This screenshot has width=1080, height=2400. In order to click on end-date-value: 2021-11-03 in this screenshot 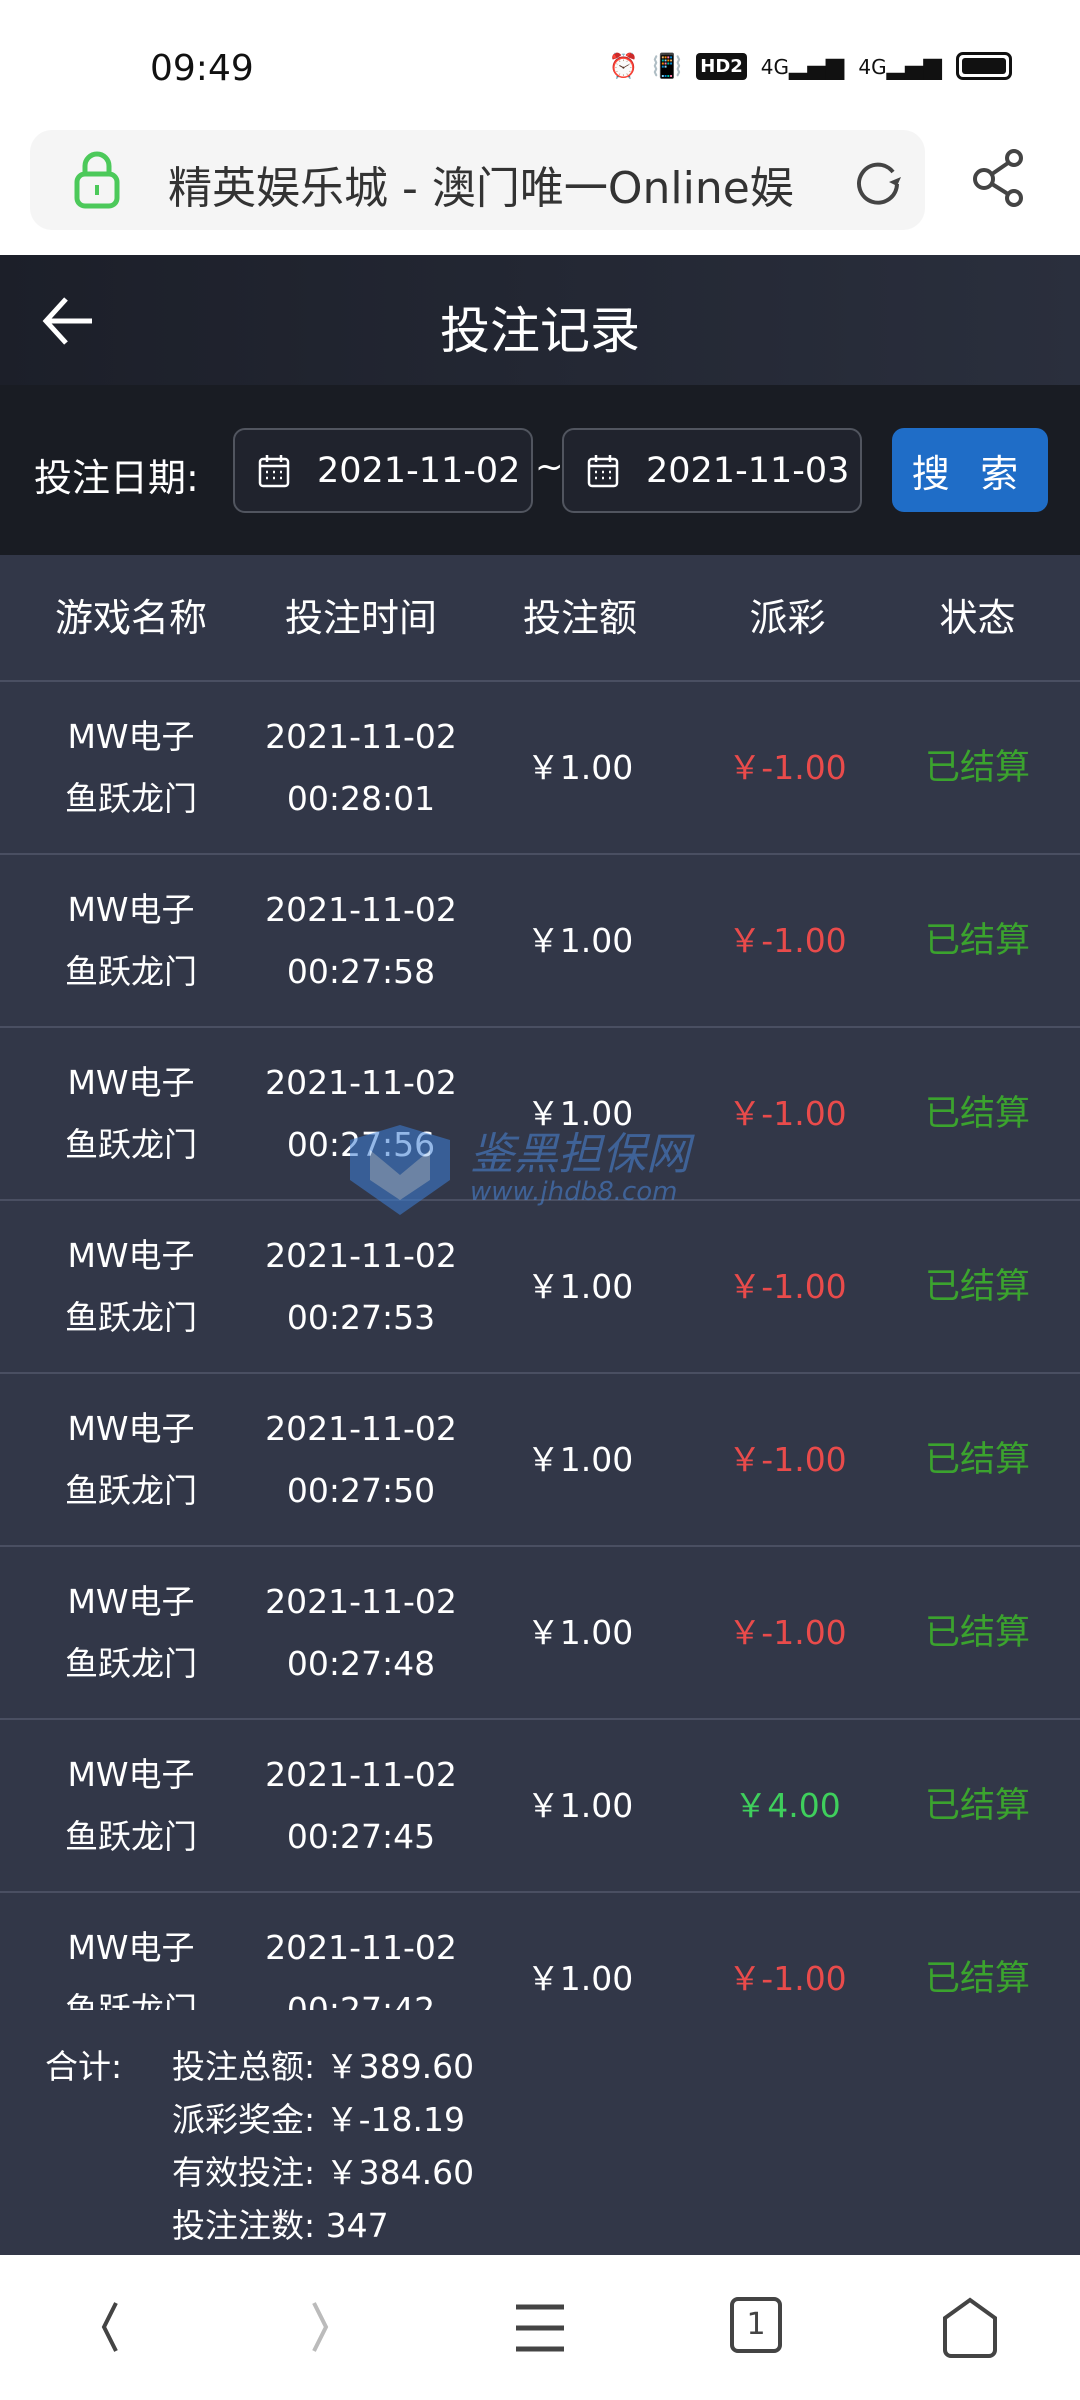, I will do `click(748, 470)`.